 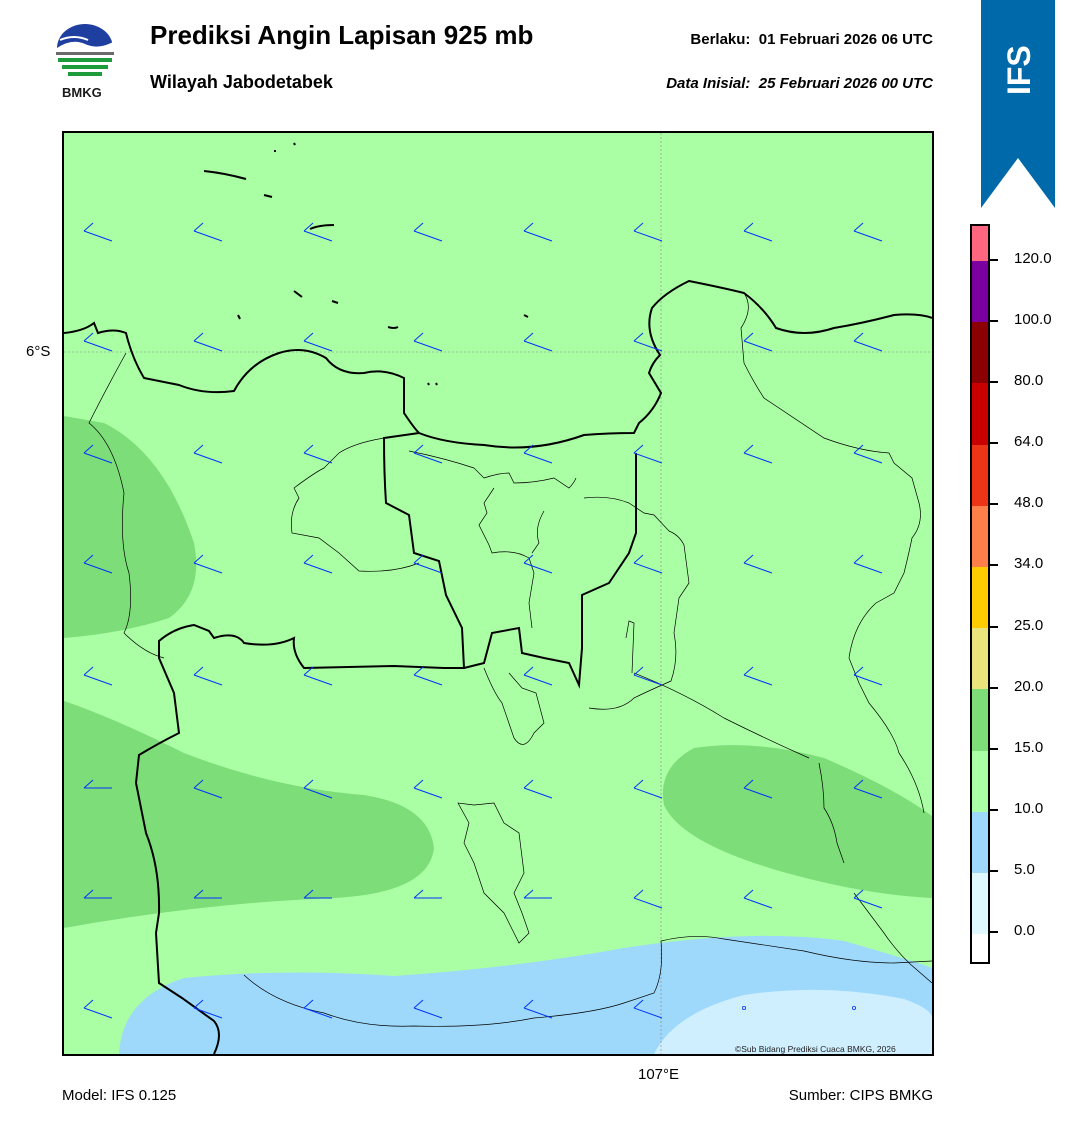 I want to click on source-info: Sumber: CIPS BMKG, so click(x=860, y=1095).